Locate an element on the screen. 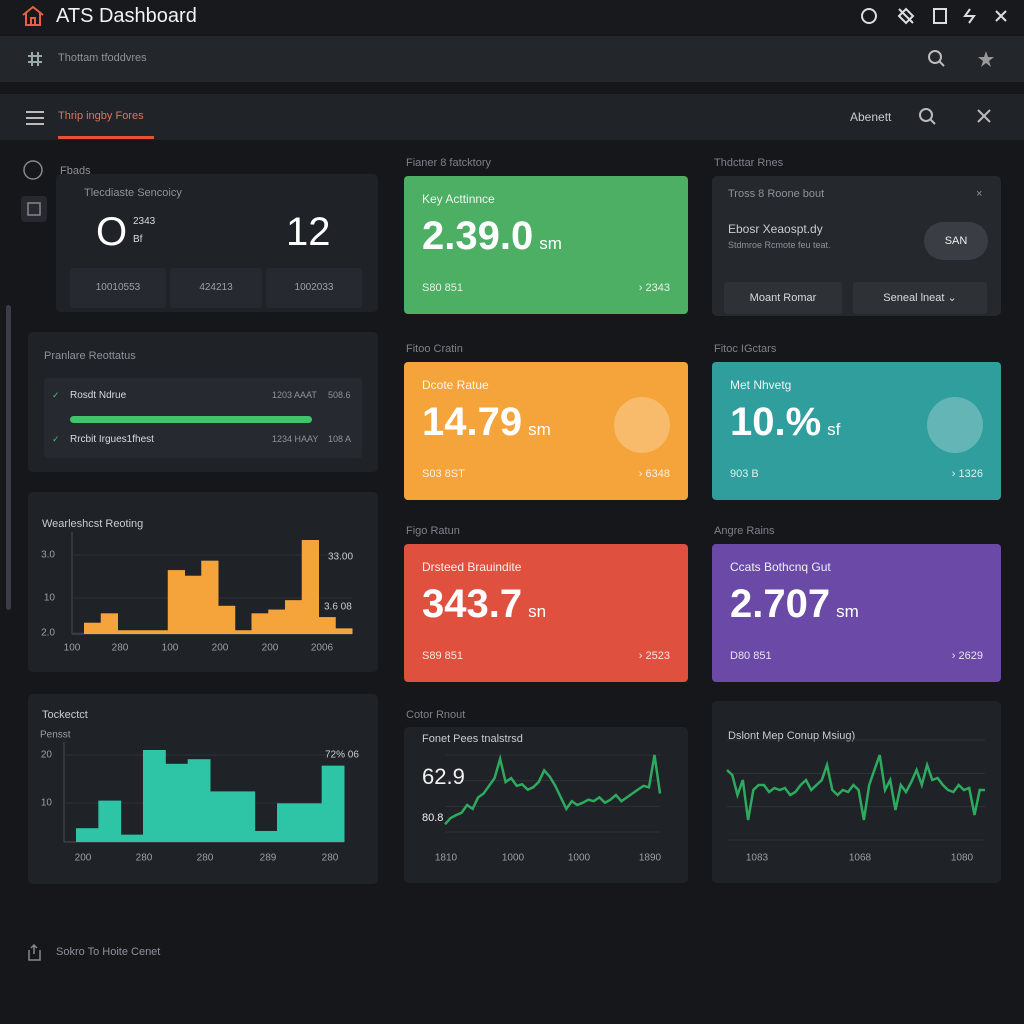 This screenshot has width=1024, height=1024. toolbar is located at coordinates (512, 59).